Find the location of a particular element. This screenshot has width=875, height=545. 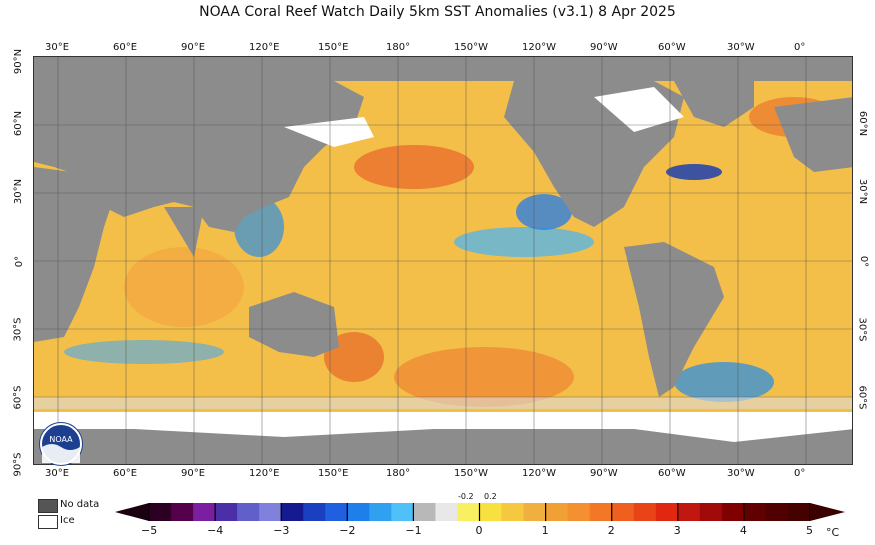

cool-anomaly-gulf-stream is located at coordinates (694, 172).